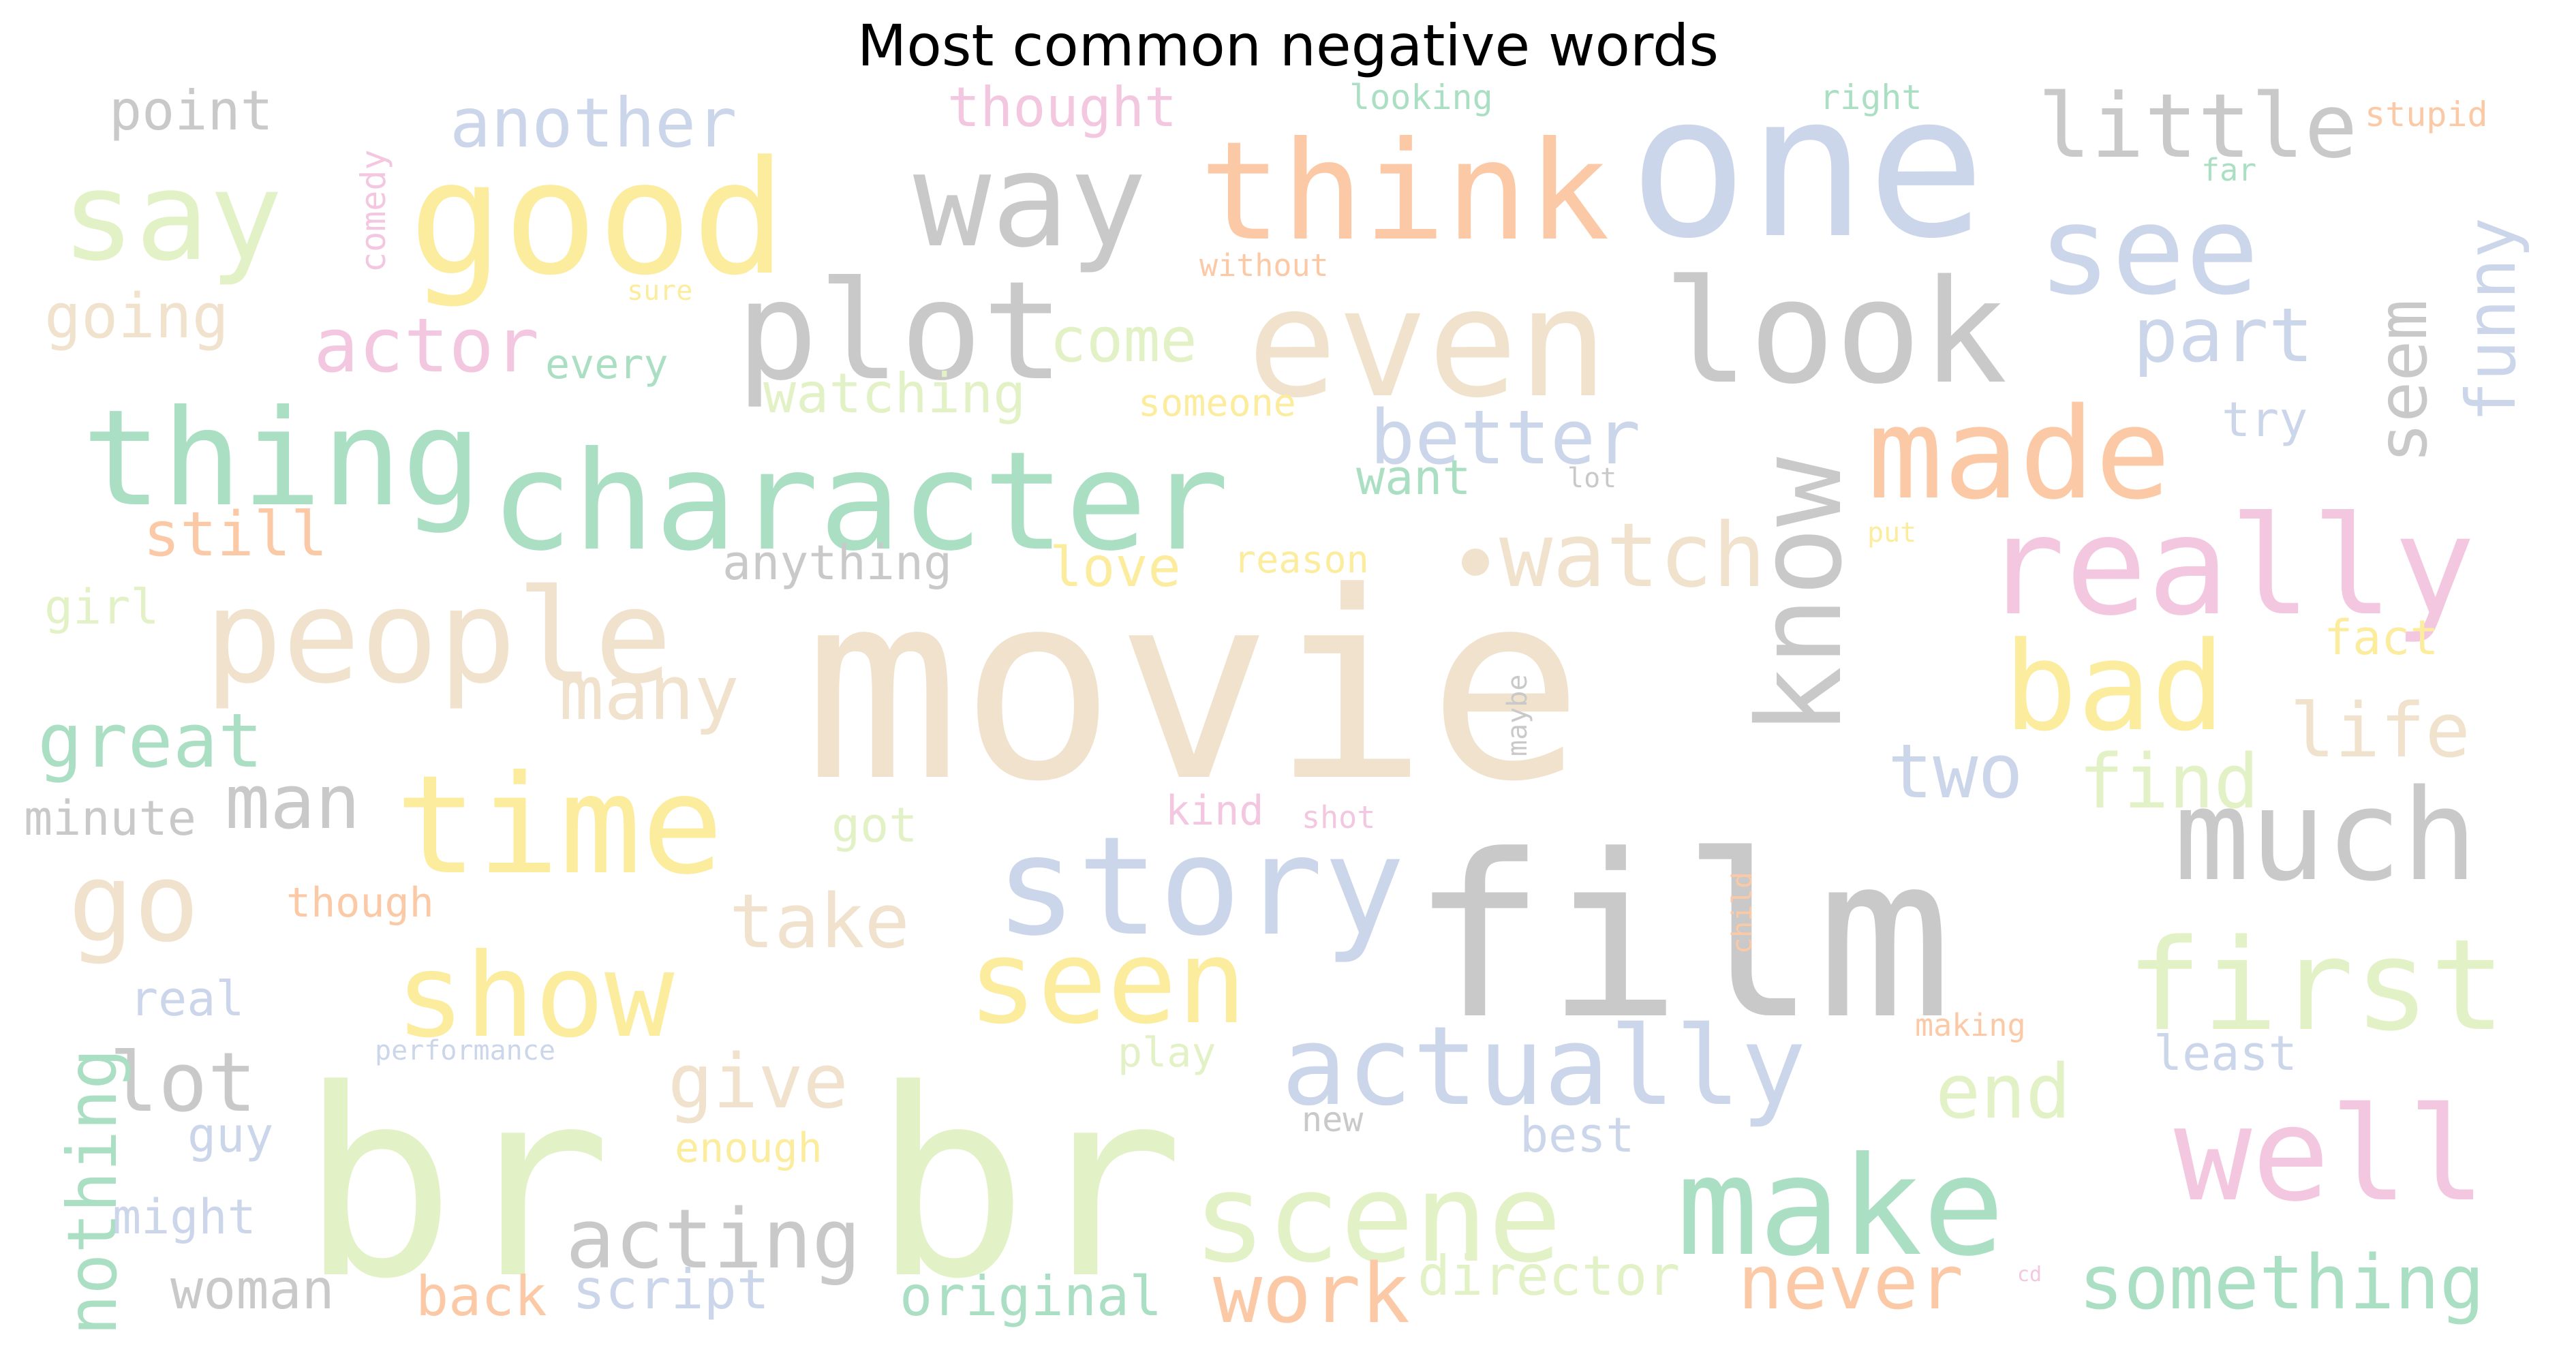 Image resolution: width=2576 pixels, height=1369 pixels. I want to click on word-actor: actor, so click(426, 345).